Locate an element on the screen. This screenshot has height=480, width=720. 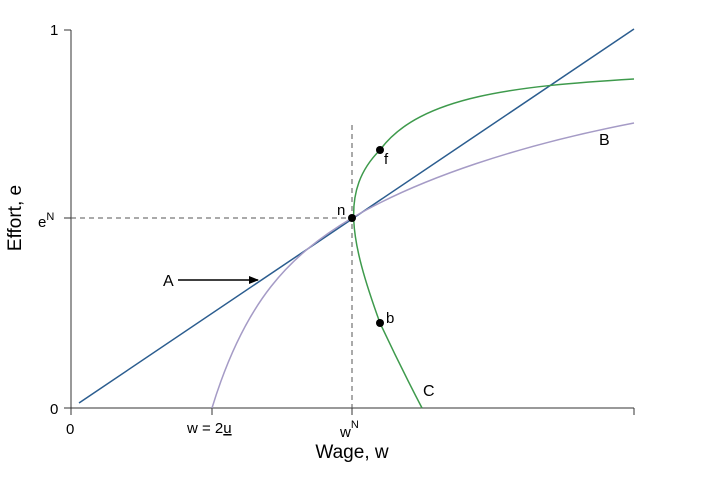
point-label-f: f is located at coordinates (386, 159).